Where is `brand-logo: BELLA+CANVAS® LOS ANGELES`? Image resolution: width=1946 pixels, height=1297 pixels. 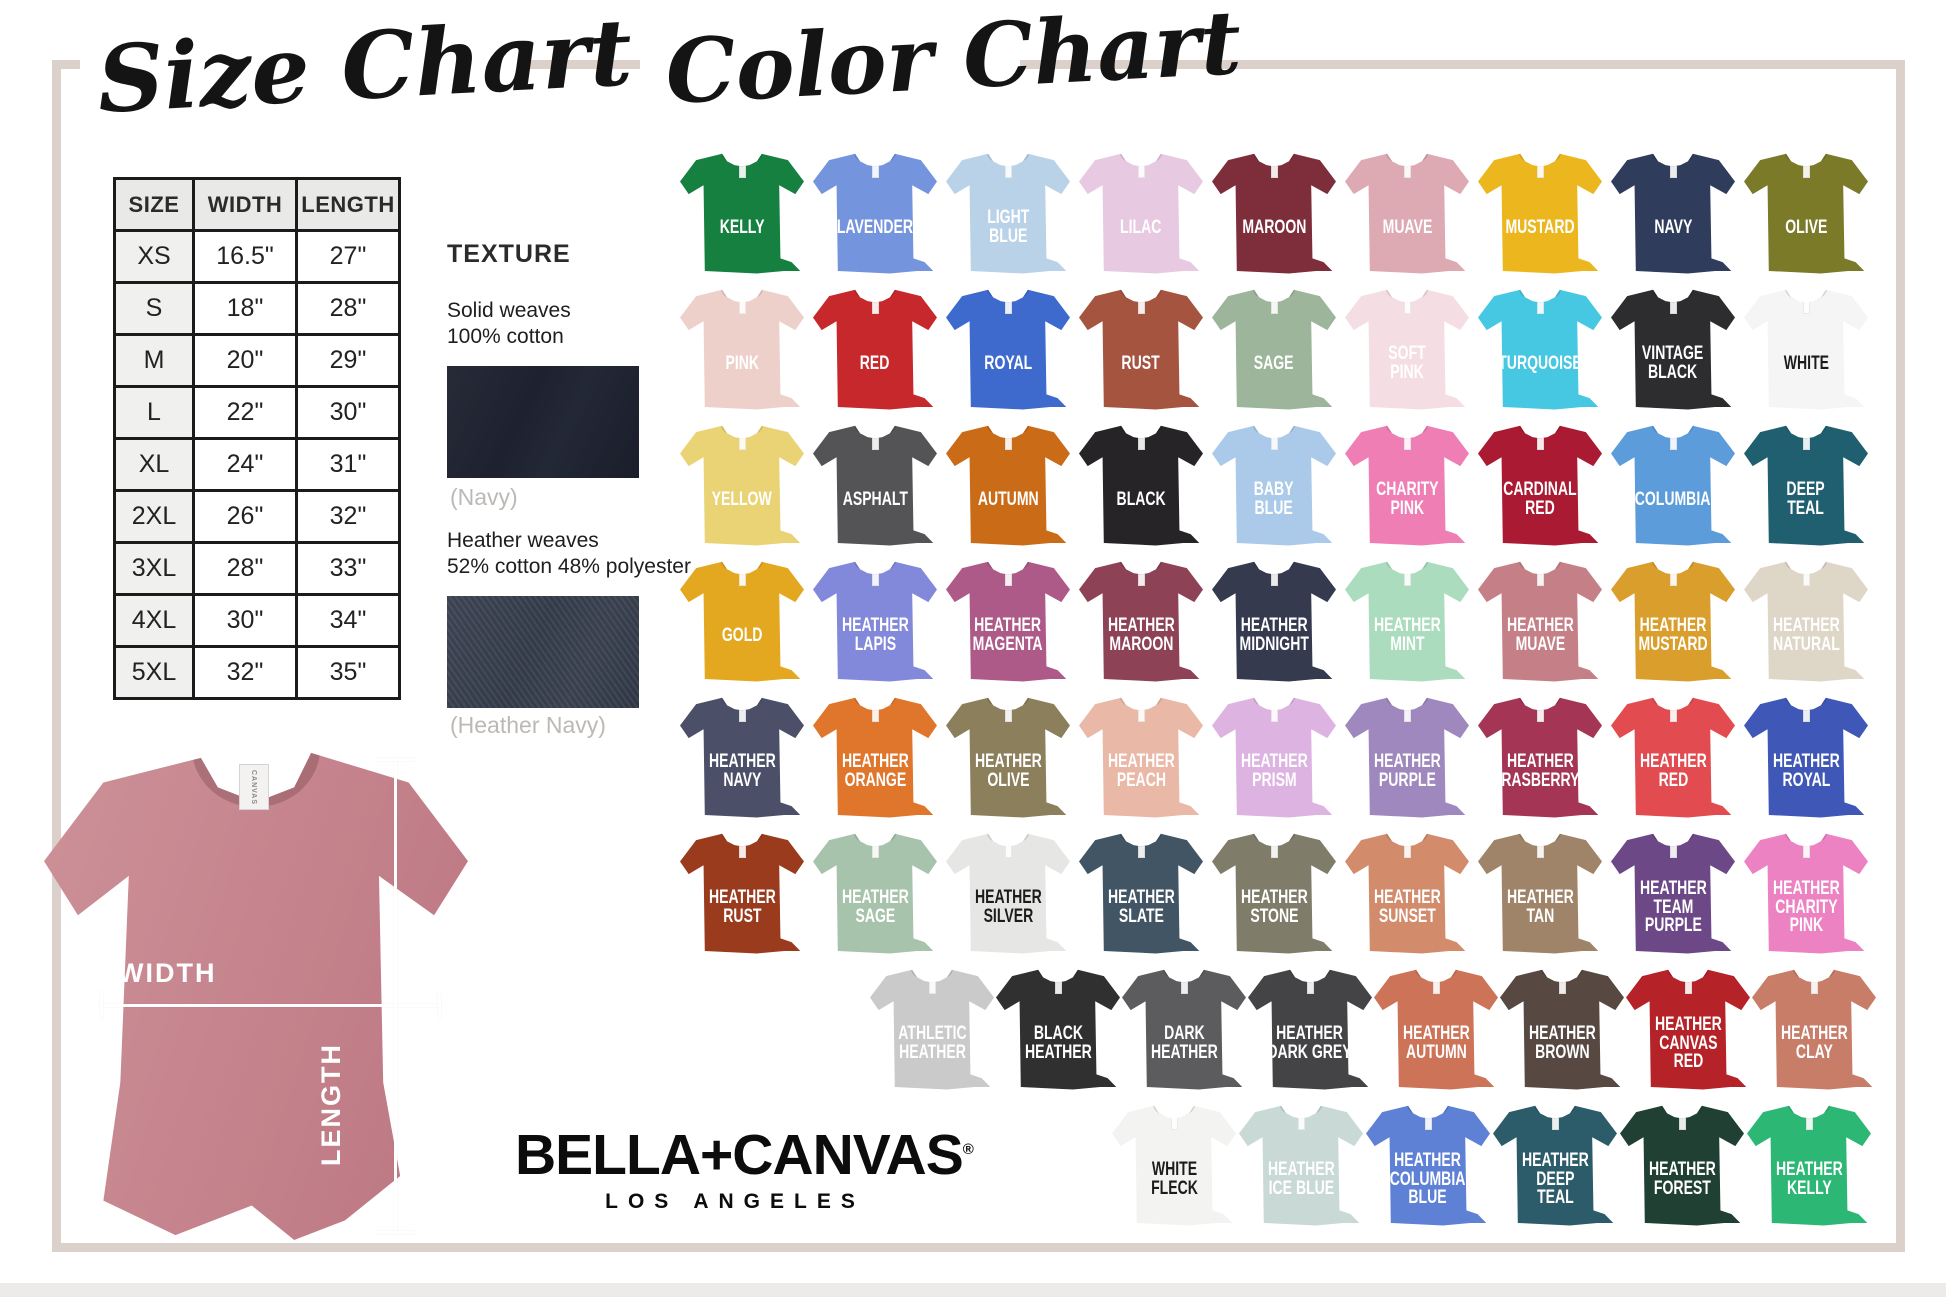
brand-logo: BELLA+CANVAS® LOS ANGELES is located at coordinates (744, 1168).